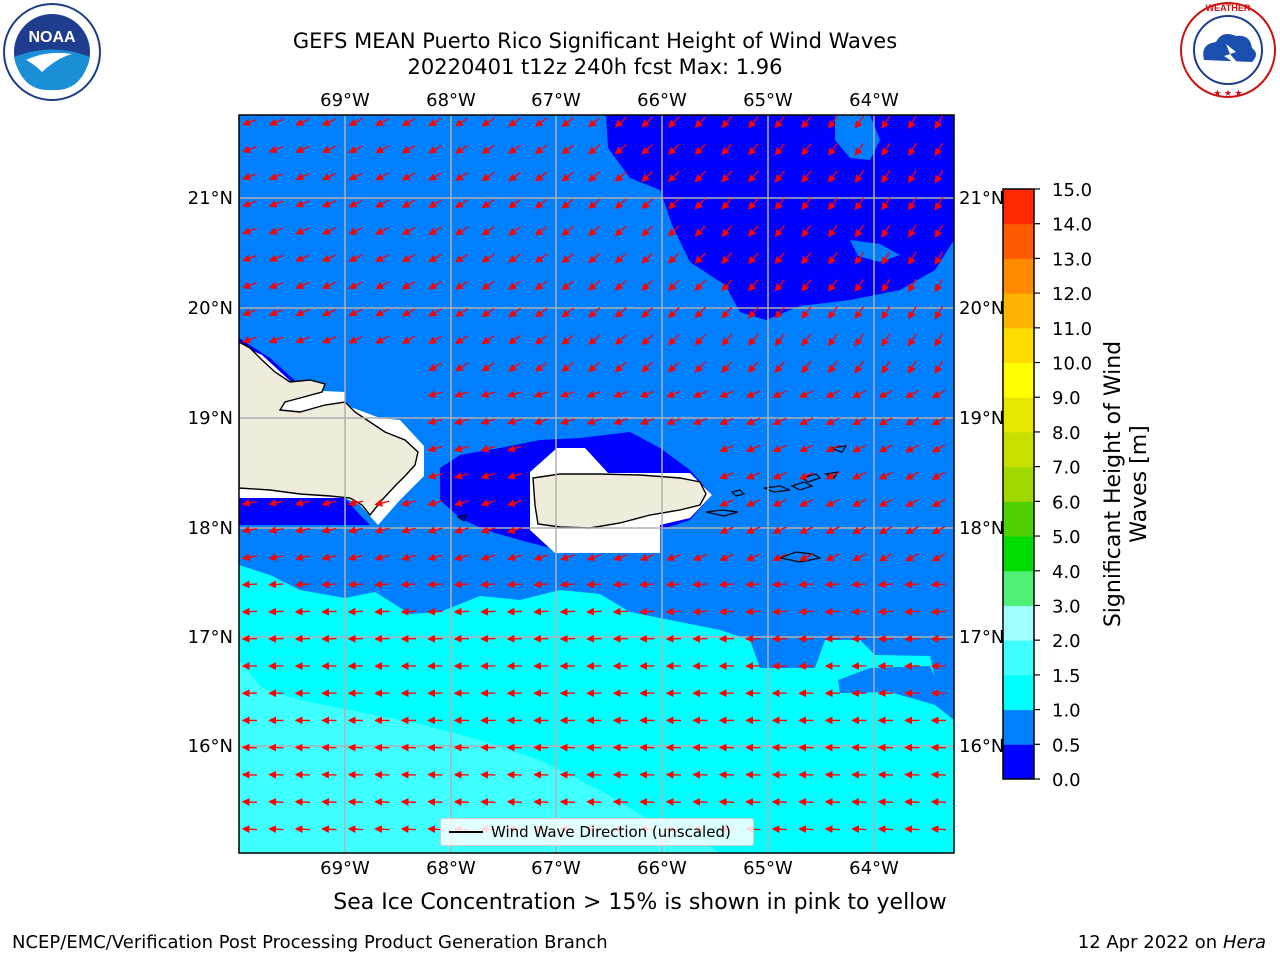 The image size is (1280, 960). Describe the element at coordinates (1066, 398) in the screenshot. I see `colorbar-tick-label: 9.0` at that location.